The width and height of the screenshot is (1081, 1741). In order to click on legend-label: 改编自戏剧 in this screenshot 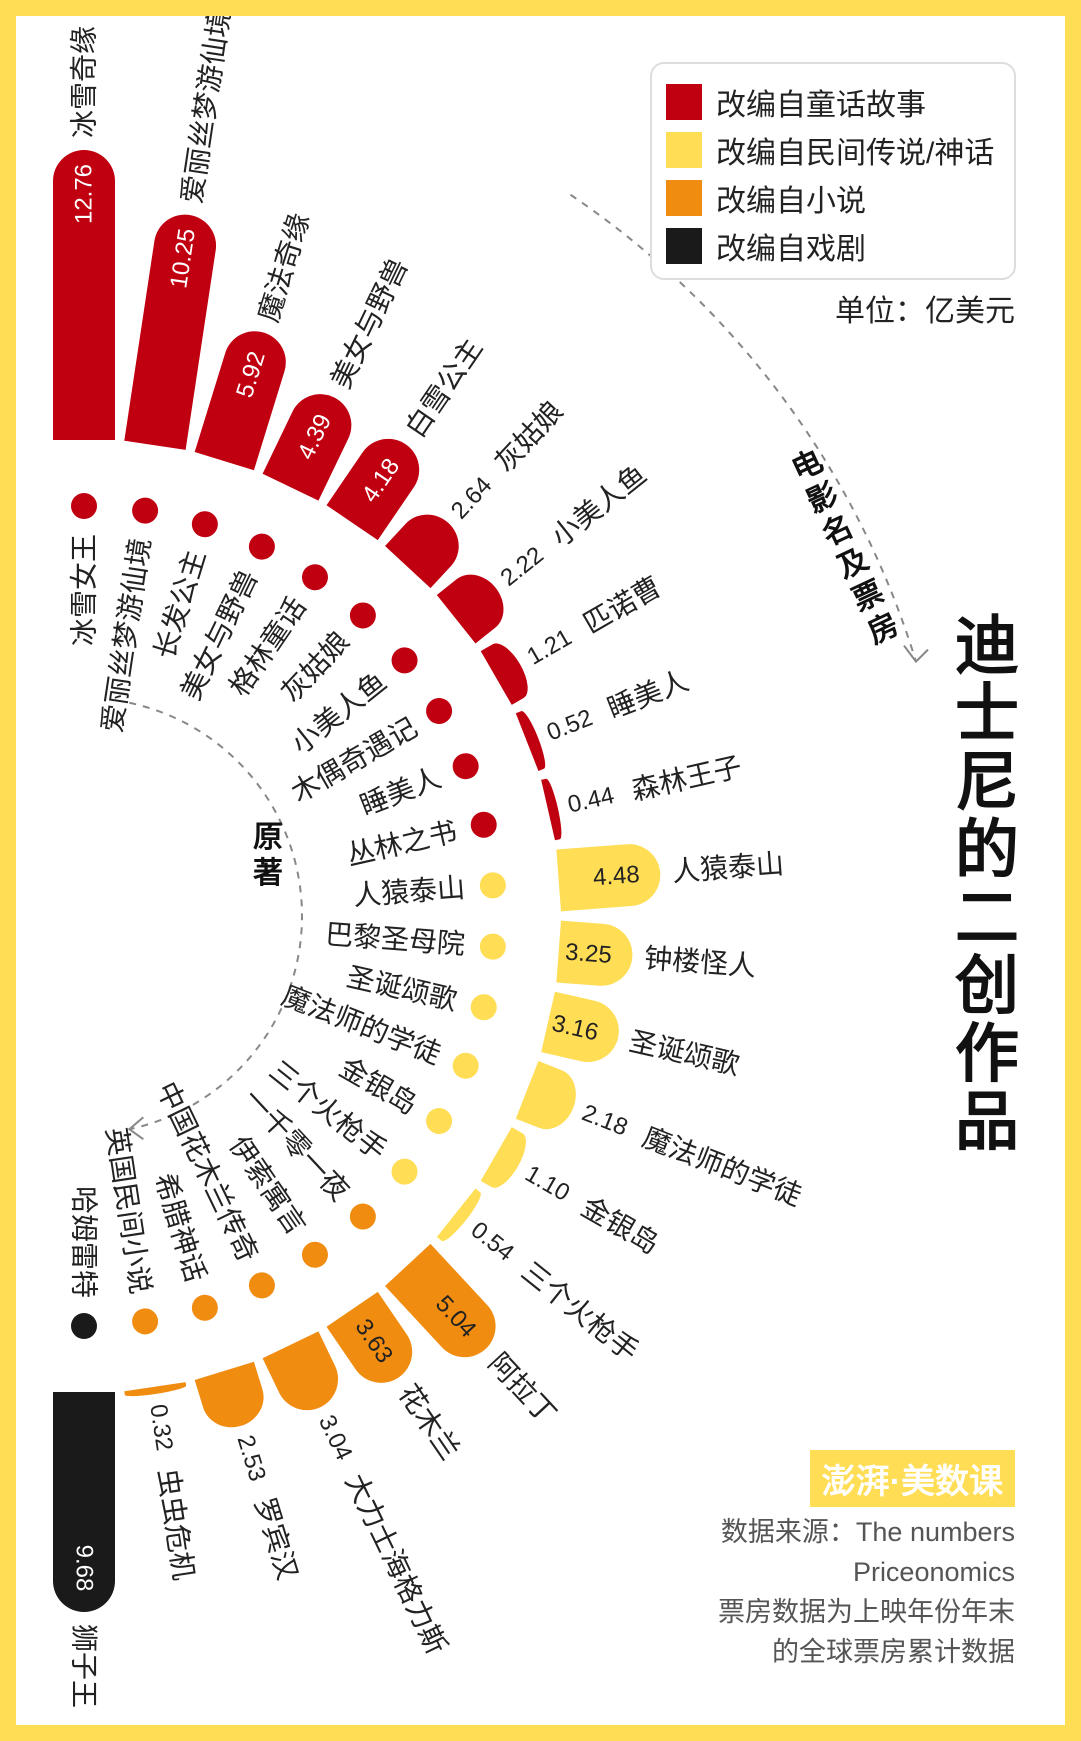, I will do `click(791, 249)`.